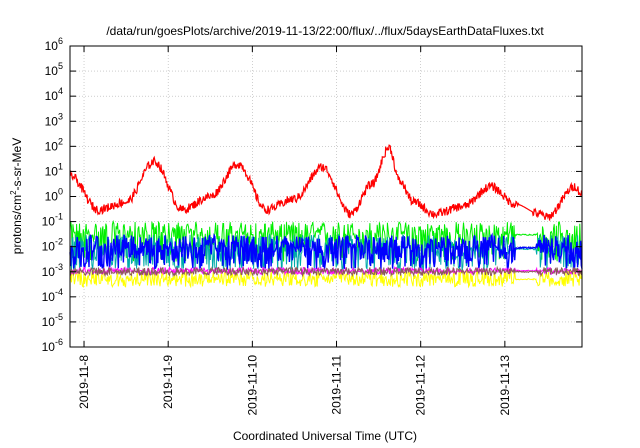  Describe the element at coordinates (59, 242) in the screenshot. I see `y-tick-exp: -2` at that location.